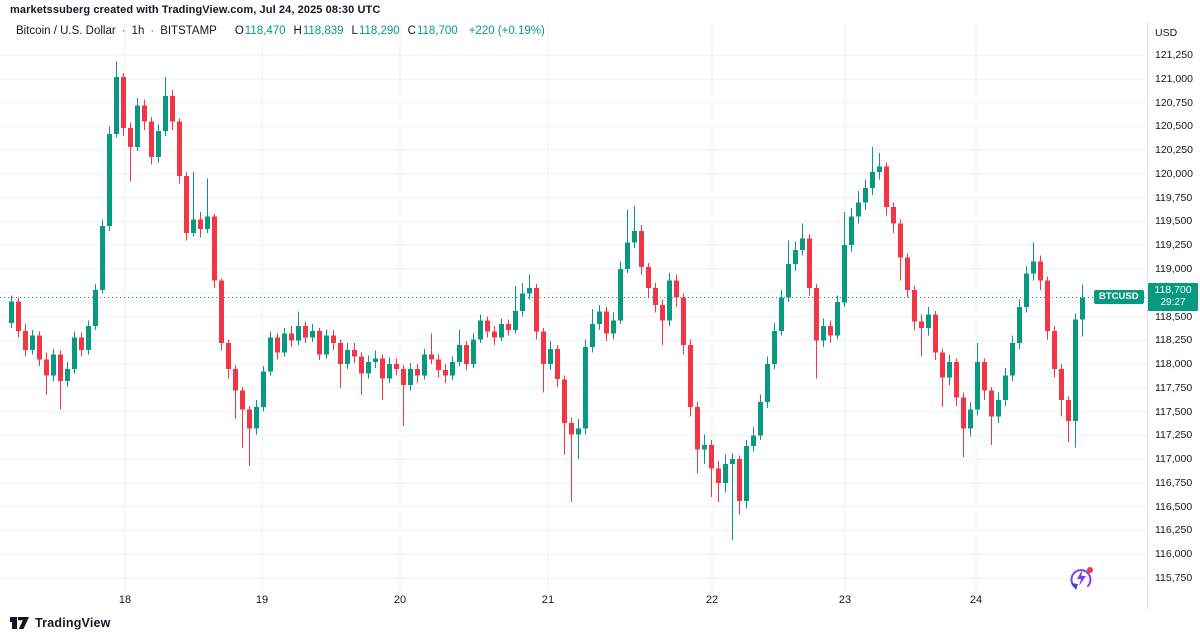  What do you see at coordinates (1174, 435) in the screenshot?
I see `price-tick-label: 117,250` at bounding box center [1174, 435].